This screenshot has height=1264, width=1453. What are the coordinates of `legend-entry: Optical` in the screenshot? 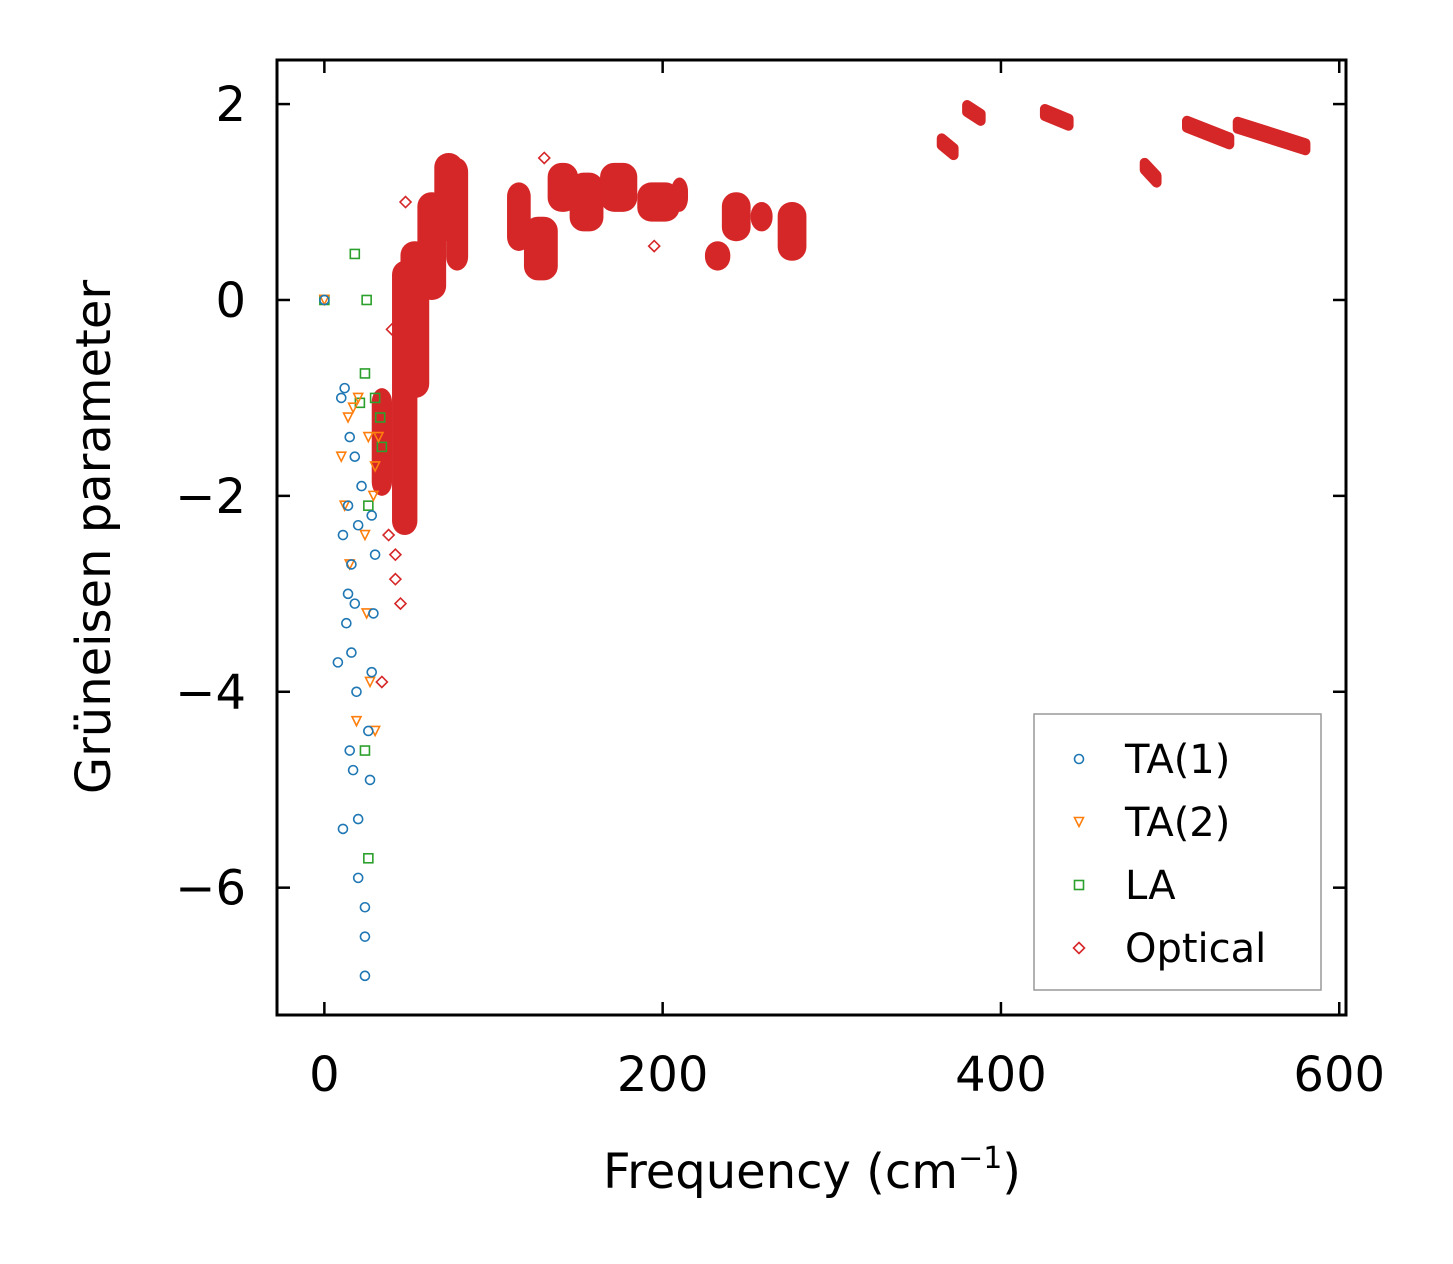 It's located at (1169, 949).